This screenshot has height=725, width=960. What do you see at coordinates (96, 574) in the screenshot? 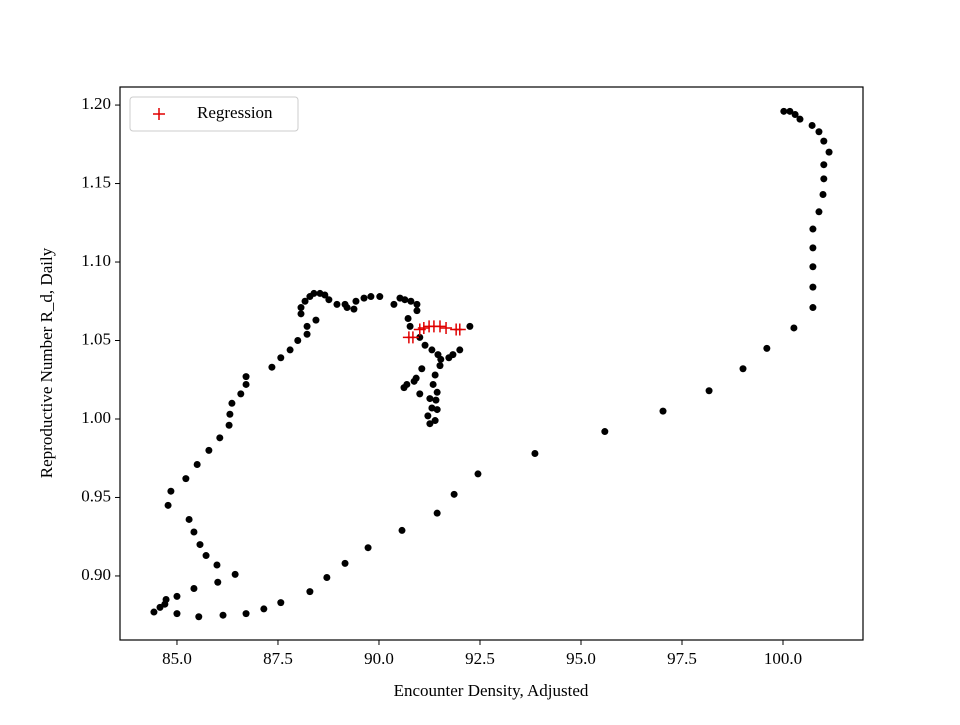
I see `y-tick-label: 0.90` at bounding box center [96, 574].